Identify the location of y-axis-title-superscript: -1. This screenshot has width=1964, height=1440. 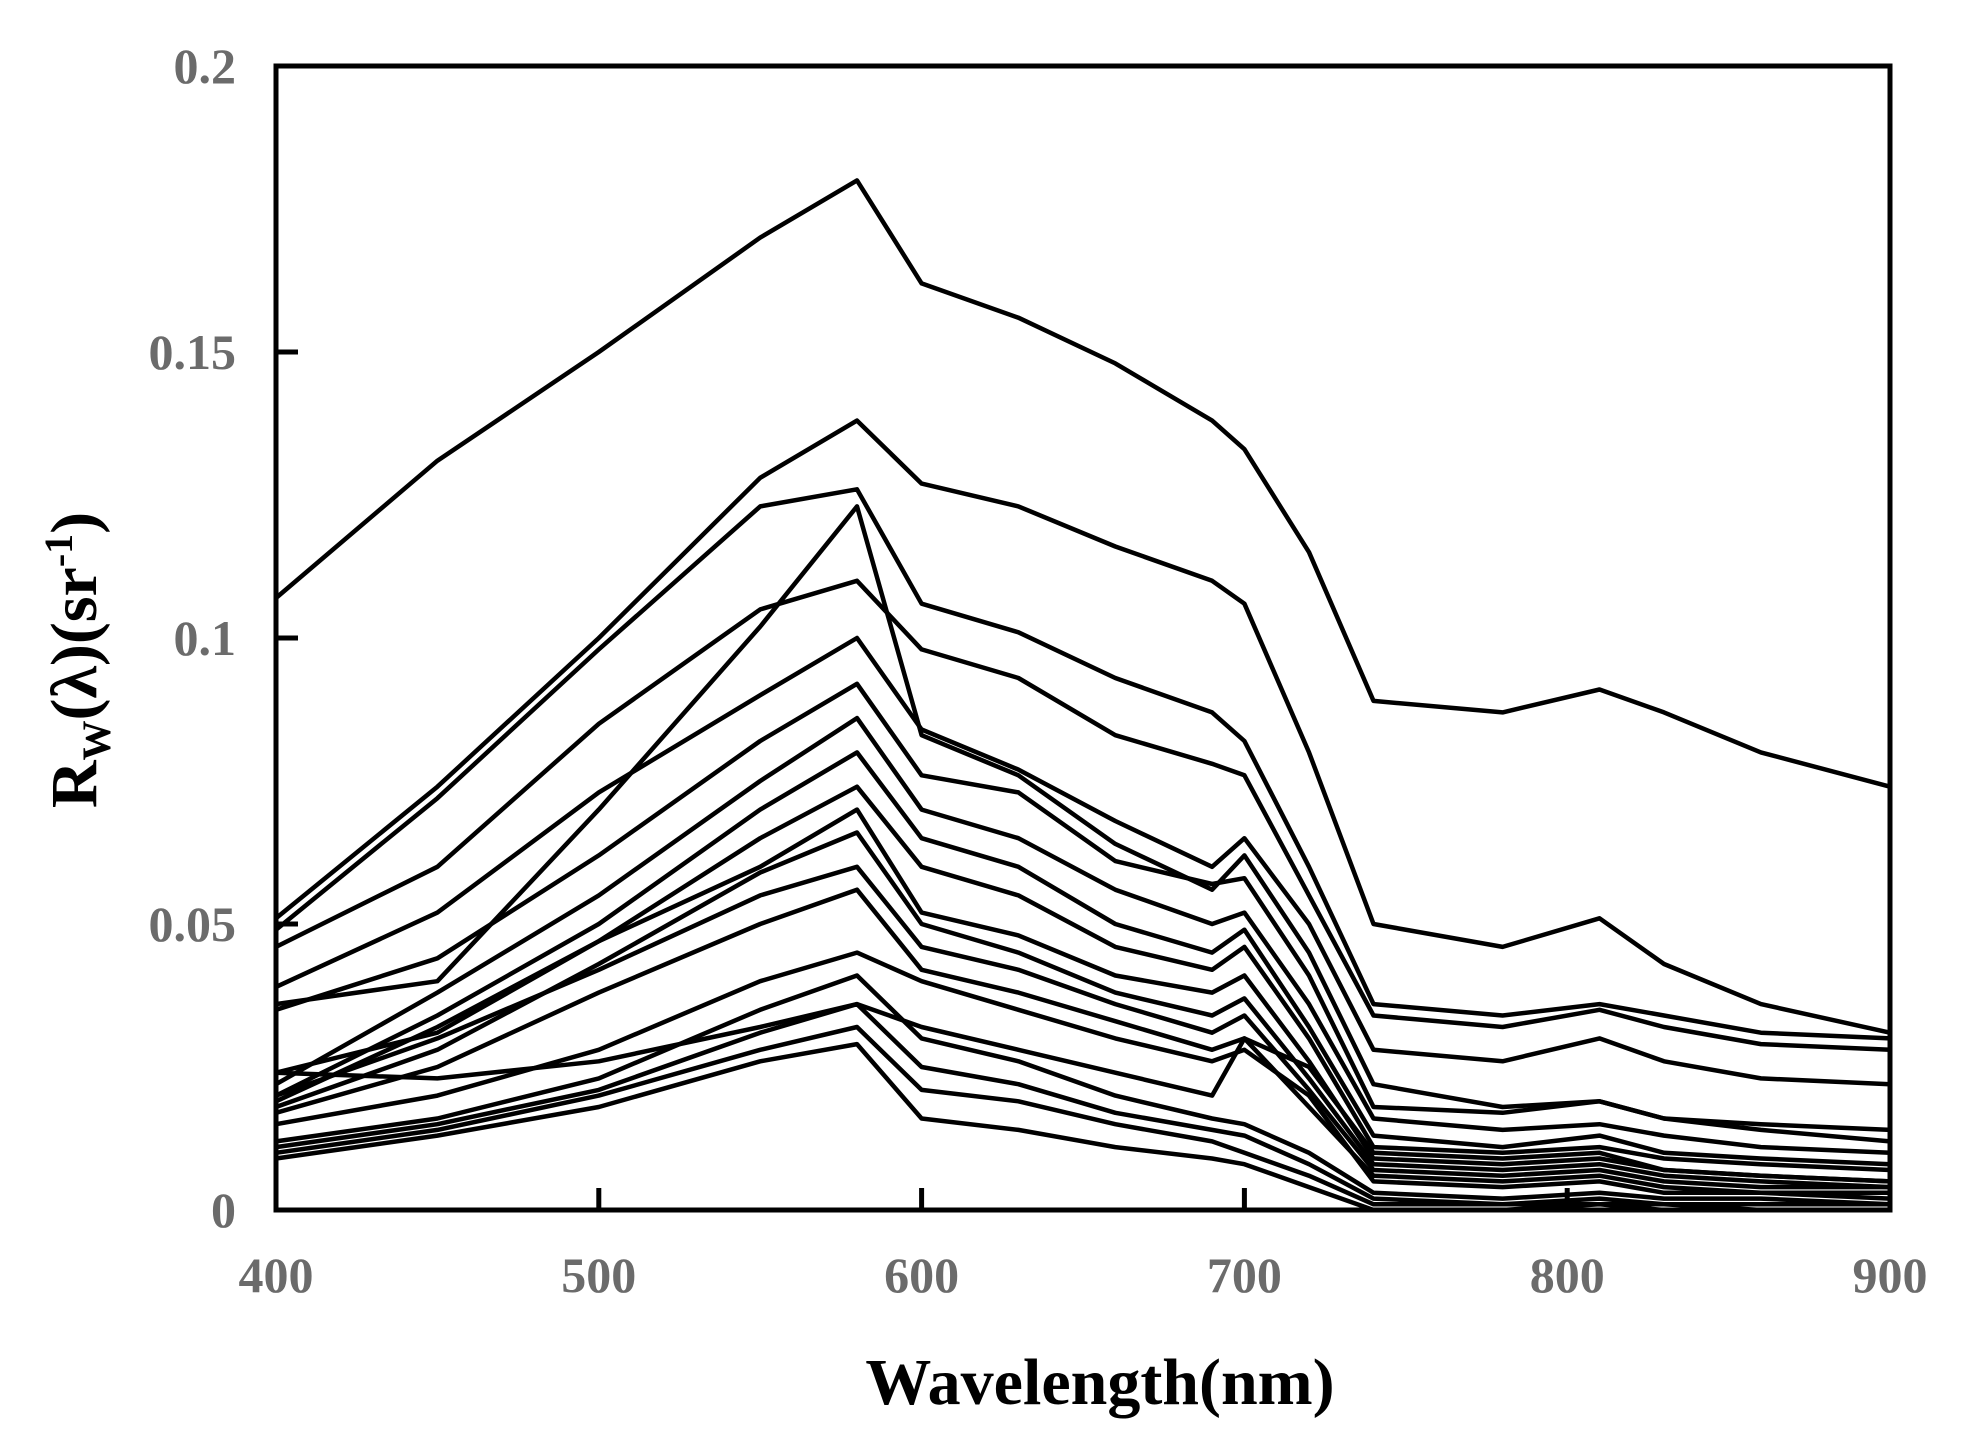
(58, 550).